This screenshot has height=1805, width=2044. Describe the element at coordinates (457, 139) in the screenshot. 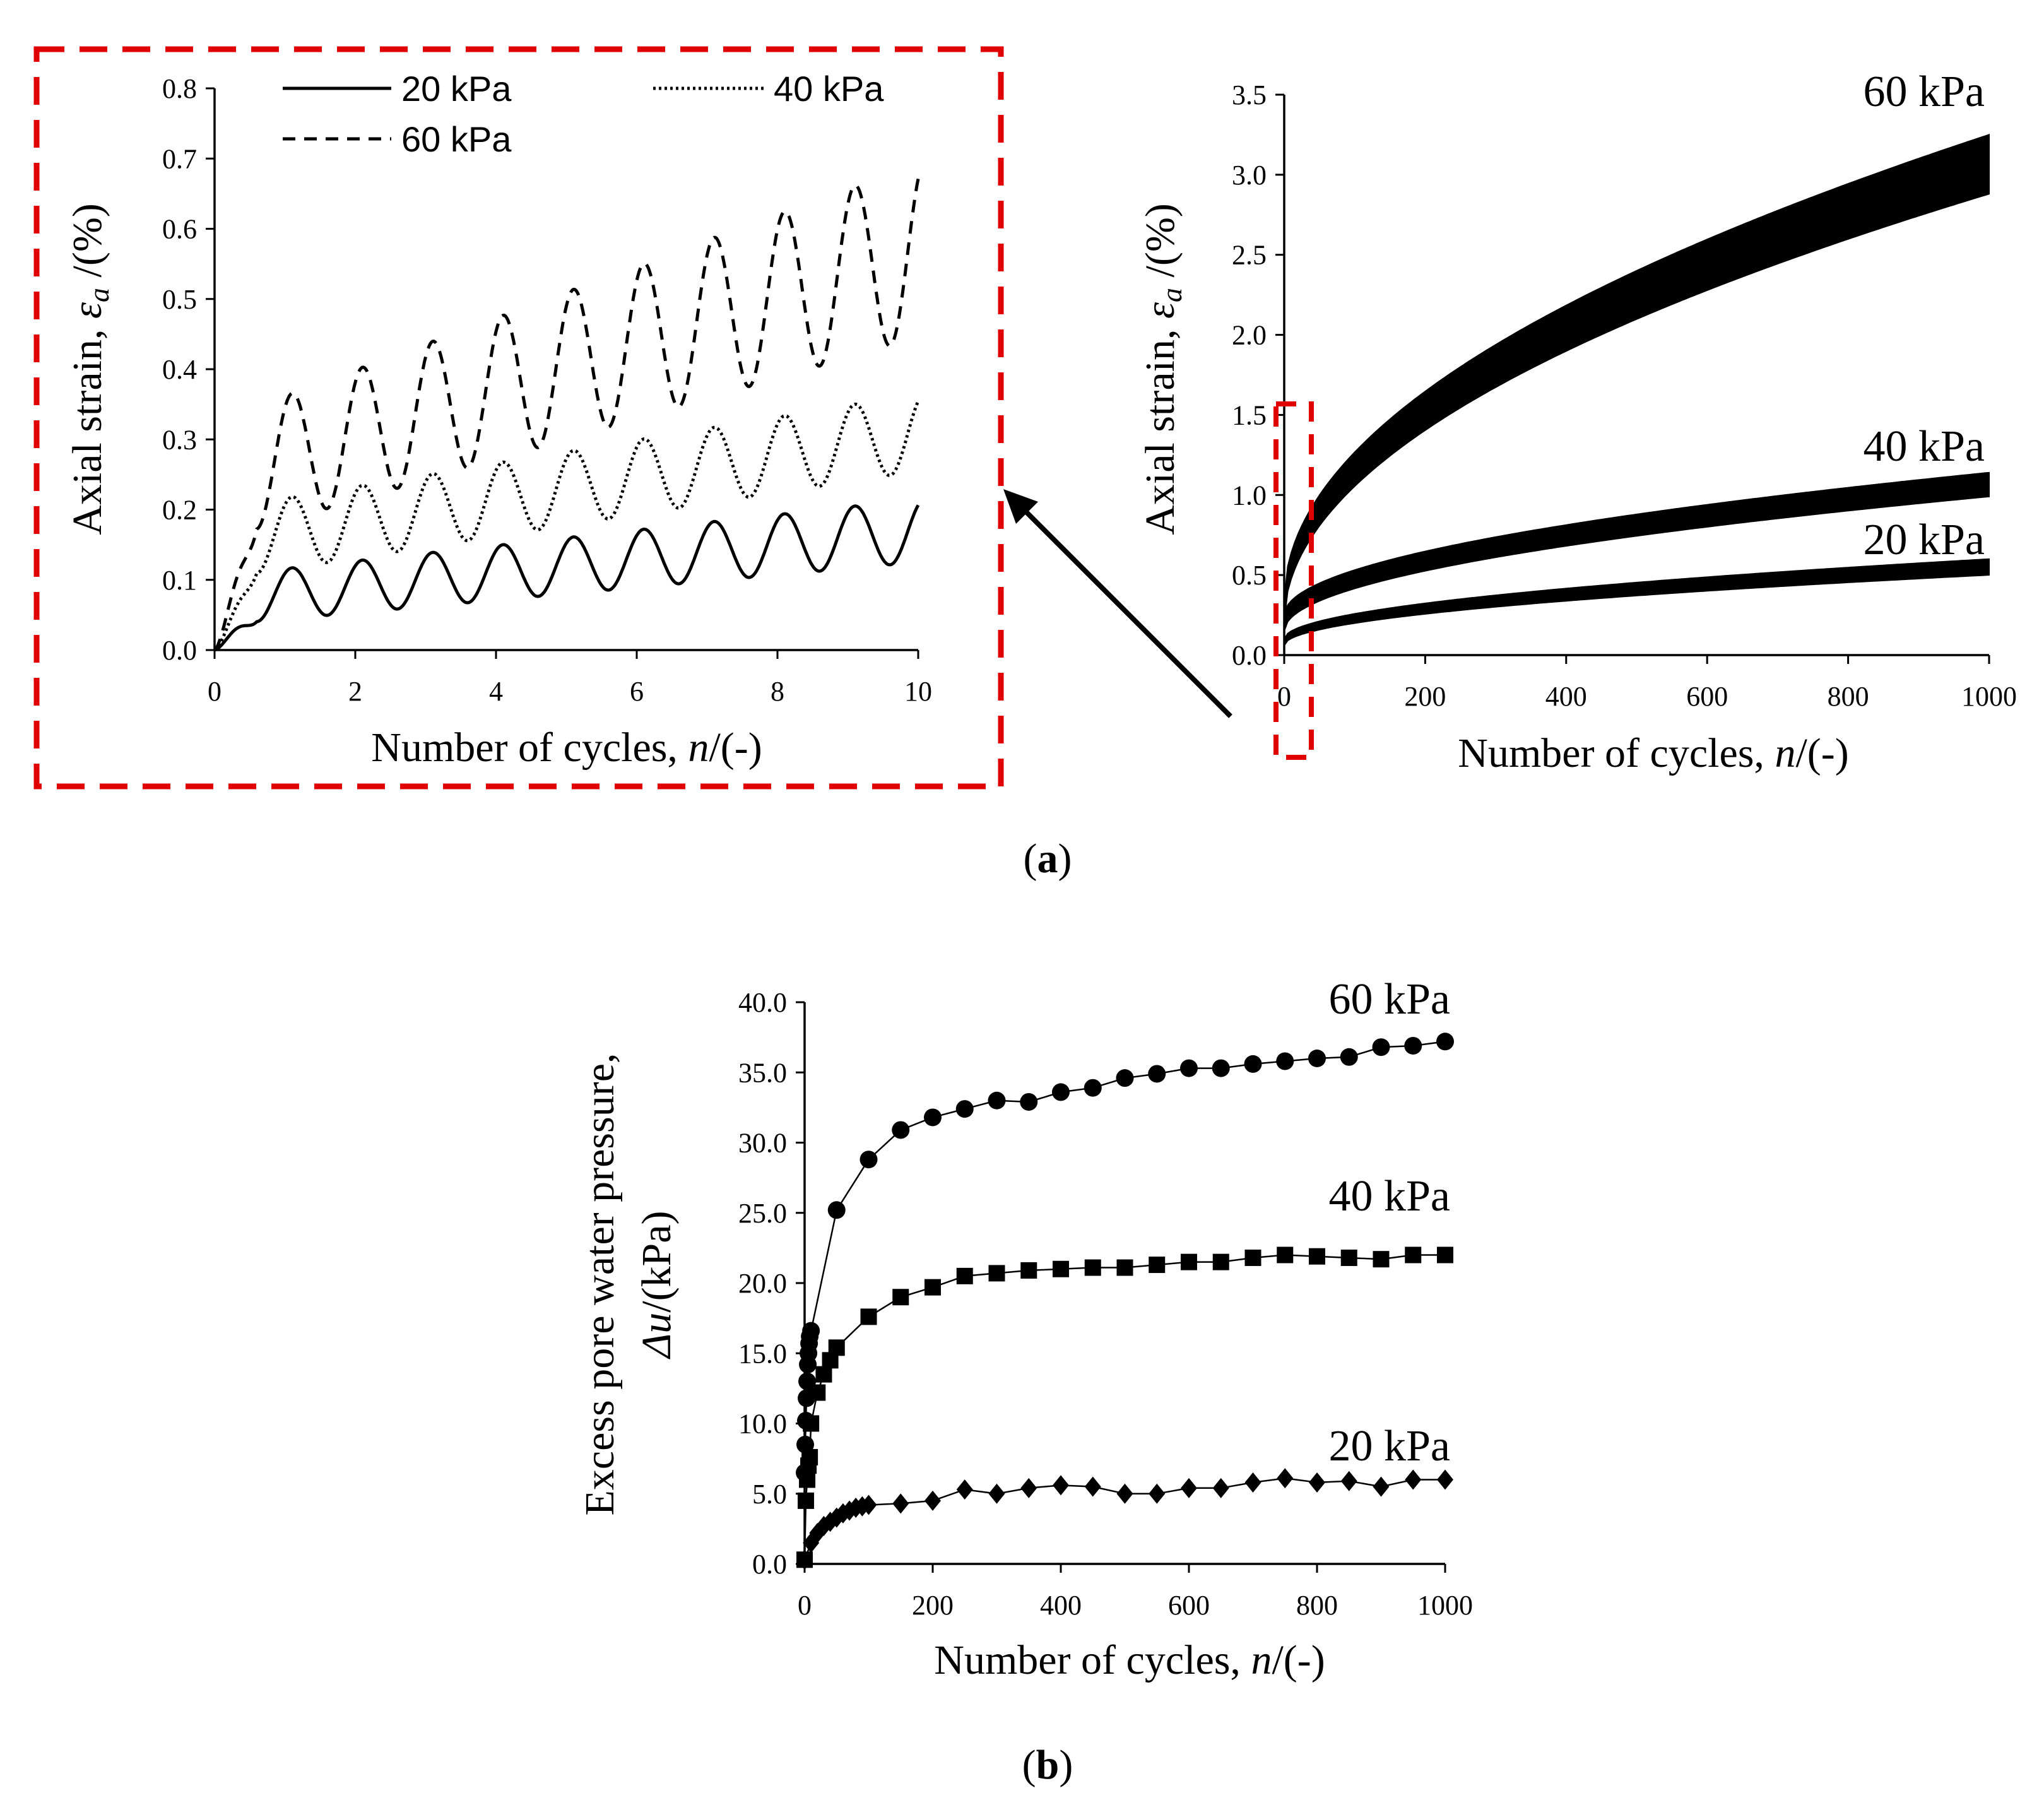

I see `legend-label-60kpa: 60 kPa` at that location.